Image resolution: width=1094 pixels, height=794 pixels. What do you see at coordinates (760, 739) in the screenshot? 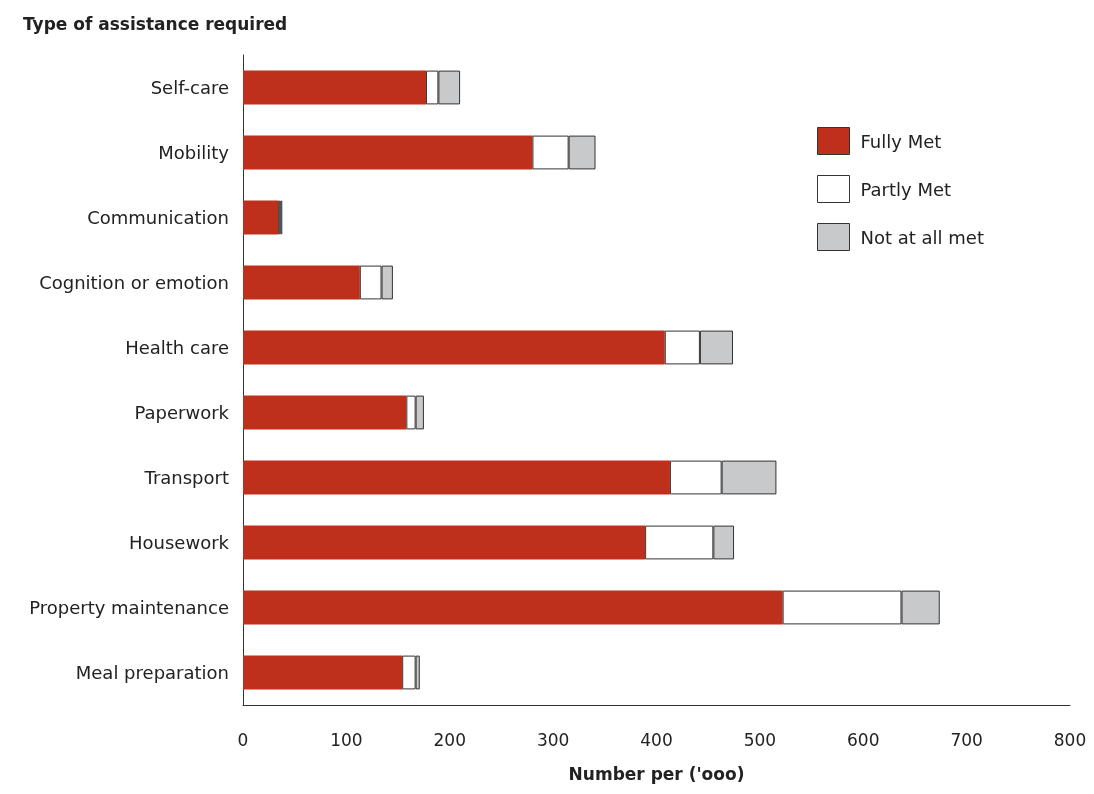
I see `x-tick-label: 500` at bounding box center [760, 739].